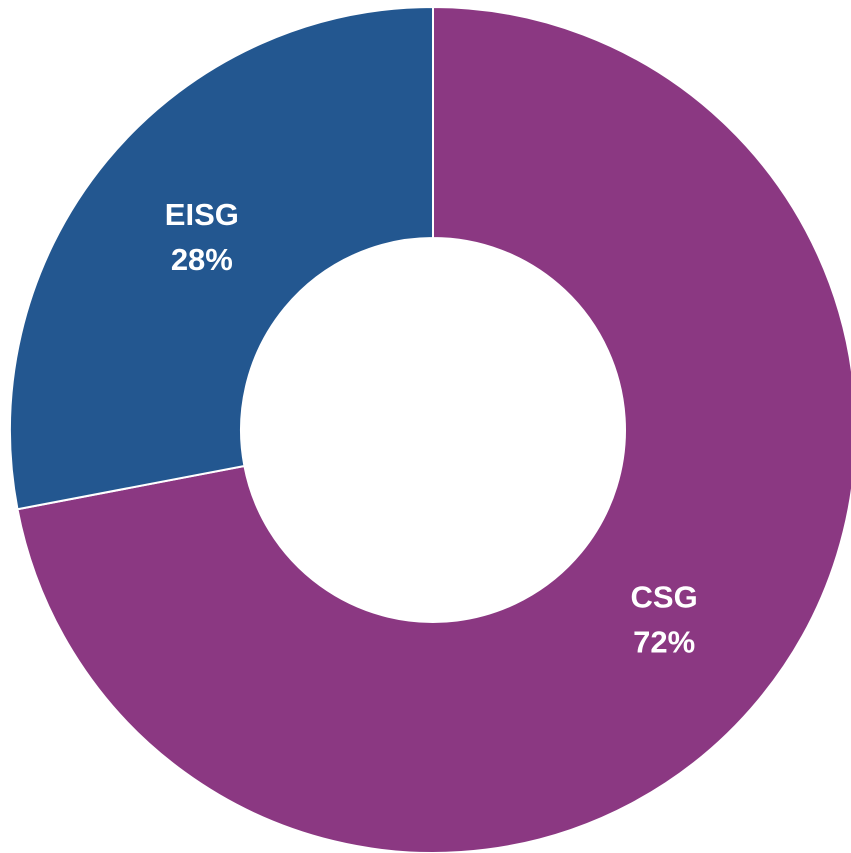 The image size is (851, 853). I want to click on slice-value-label: 72%, so click(664, 641).